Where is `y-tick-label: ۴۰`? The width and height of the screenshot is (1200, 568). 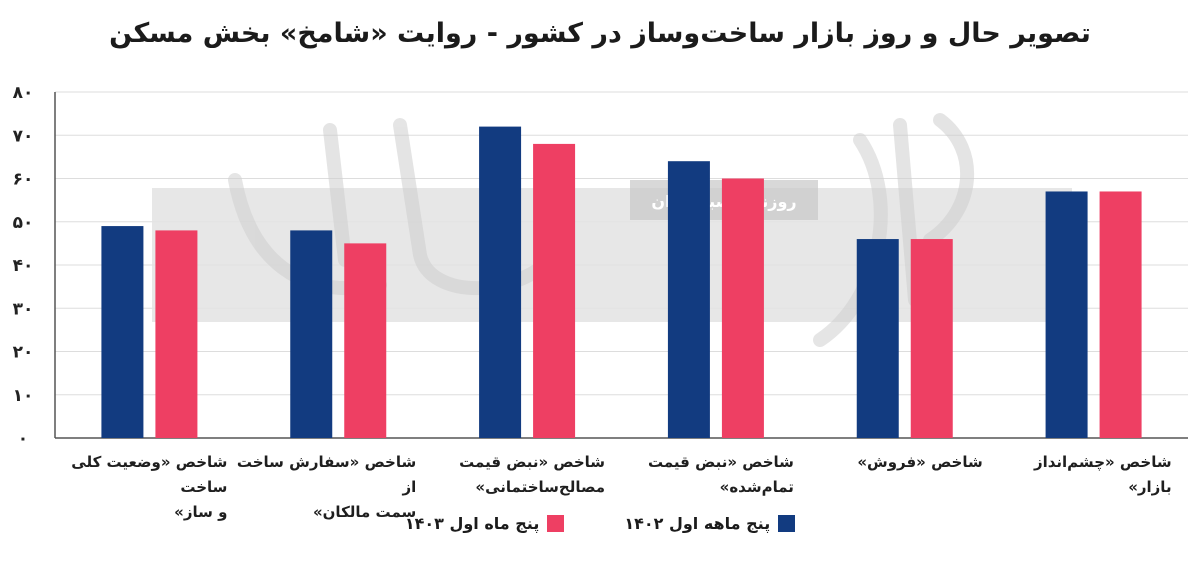 y-tick-label: ۴۰ is located at coordinates (23, 266).